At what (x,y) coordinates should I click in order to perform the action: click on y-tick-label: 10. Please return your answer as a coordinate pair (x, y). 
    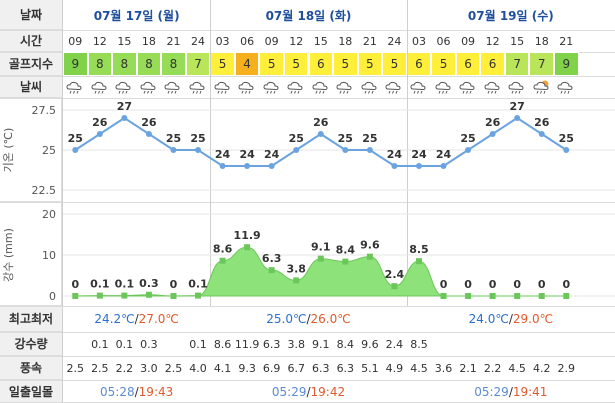
    Looking at the image, I should click on (49, 255).